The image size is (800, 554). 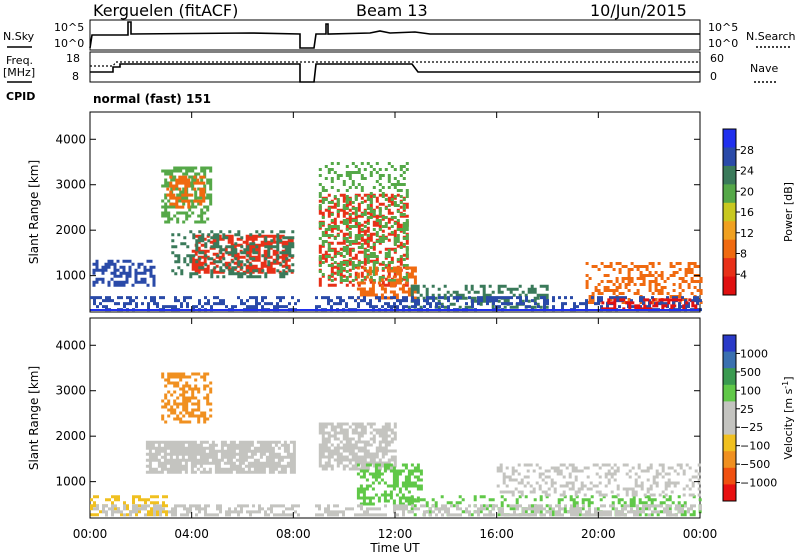 What do you see at coordinates (747, 409) in the screenshot?
I see `velocity-colorbar-label-3: 25` at bounding box center [747, 409].